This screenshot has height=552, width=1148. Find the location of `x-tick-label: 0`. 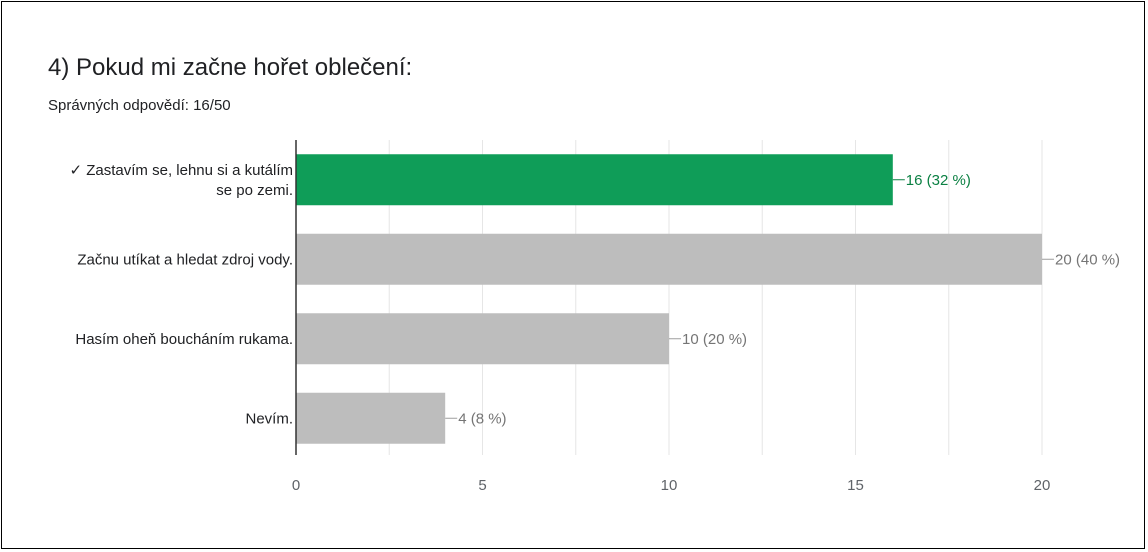

x-tick-label: 0 is located at coordinates (296, 485).